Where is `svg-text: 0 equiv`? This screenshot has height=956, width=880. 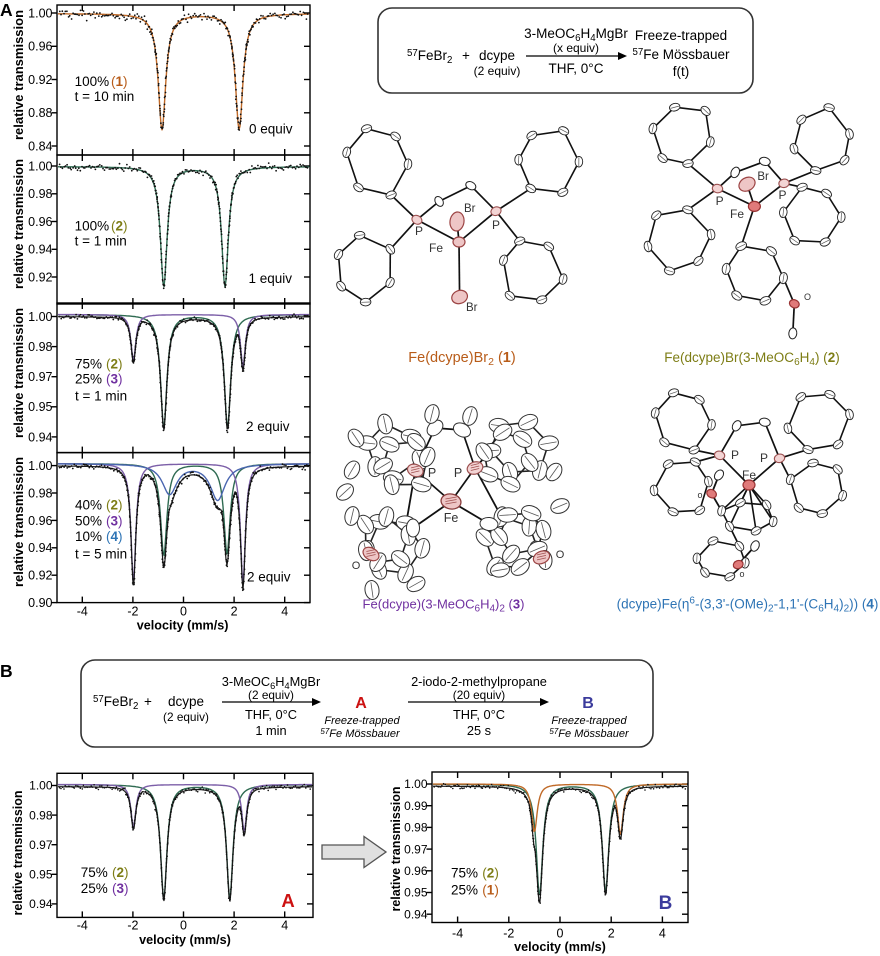 svg-text: 0 equiv is located at coordinates (271, 128).